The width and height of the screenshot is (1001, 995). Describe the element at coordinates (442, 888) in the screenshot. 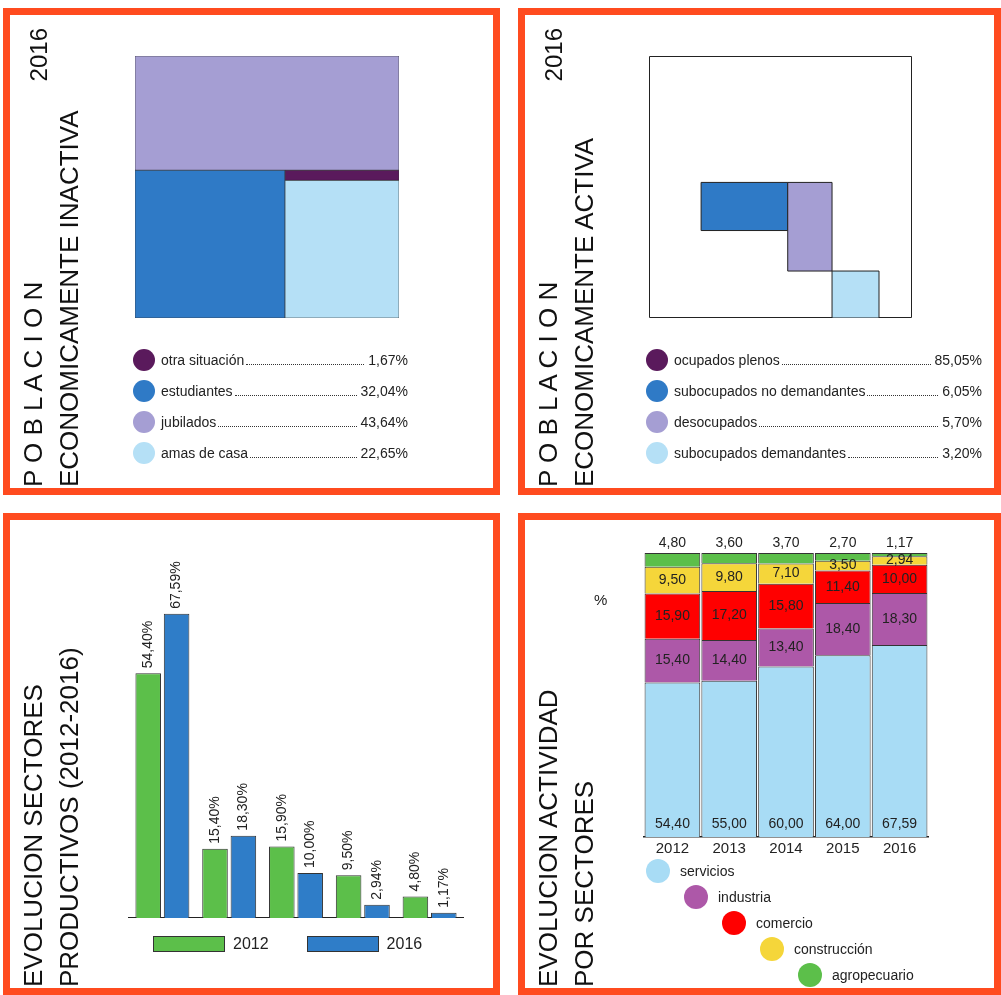

I see `data-label: 1,17%` at that location.